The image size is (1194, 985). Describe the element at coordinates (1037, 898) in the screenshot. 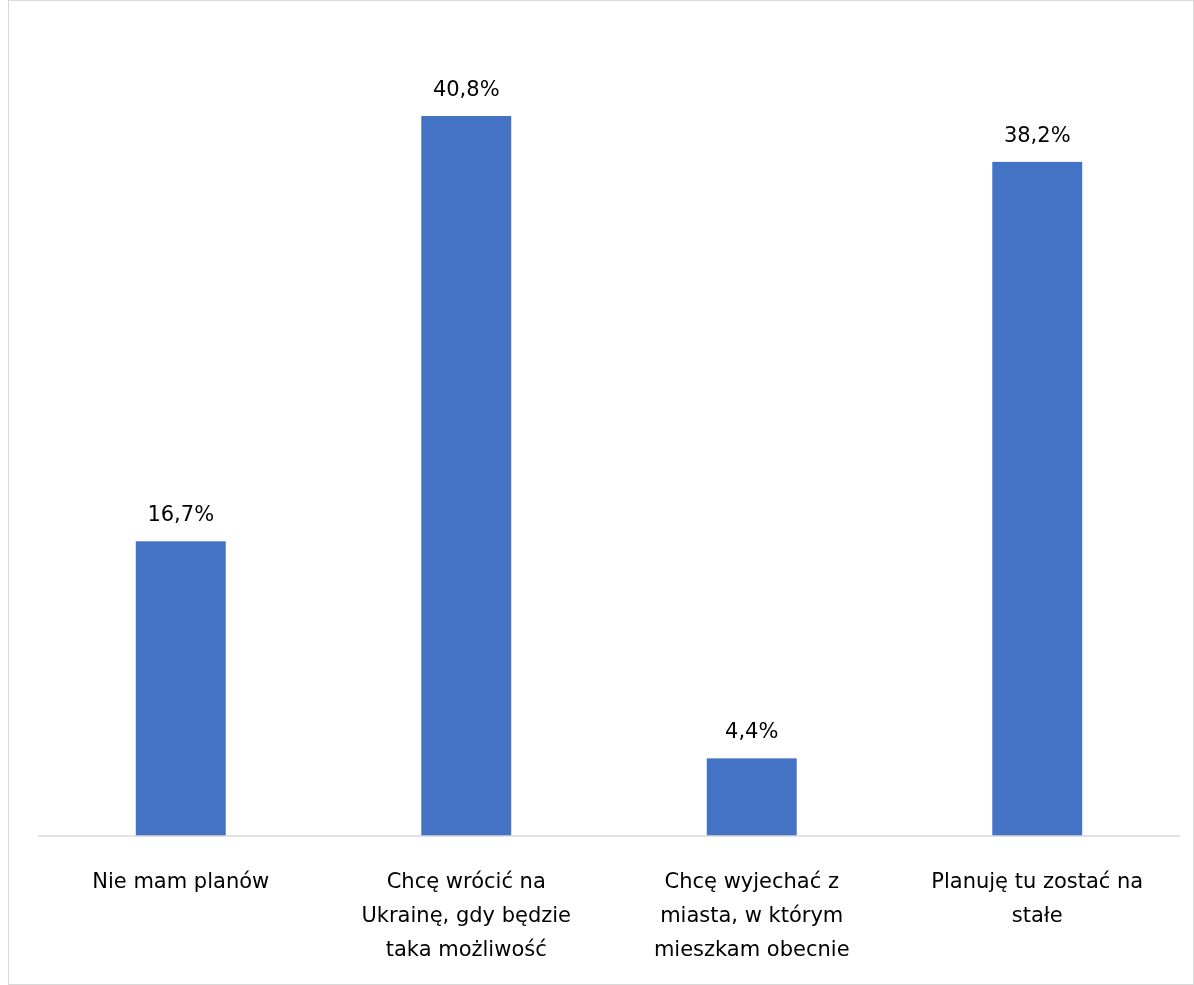

I see `x-tick-label: Planuję tu zostać na stałe` at that location.